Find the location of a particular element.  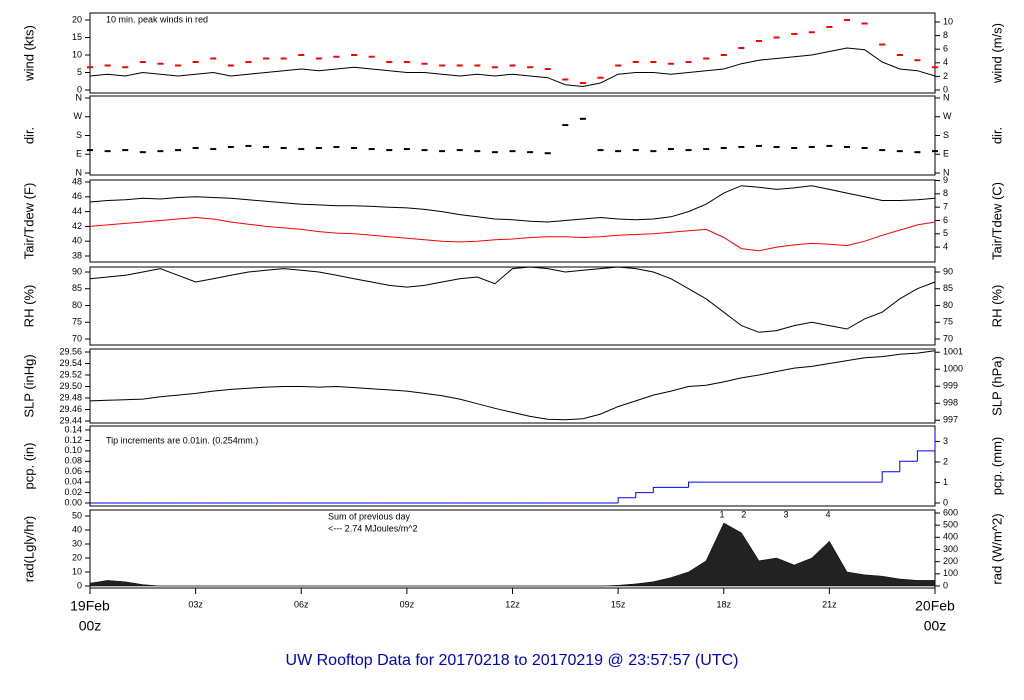

x-date-label: 19Feb is located at coordinates (90, 606).